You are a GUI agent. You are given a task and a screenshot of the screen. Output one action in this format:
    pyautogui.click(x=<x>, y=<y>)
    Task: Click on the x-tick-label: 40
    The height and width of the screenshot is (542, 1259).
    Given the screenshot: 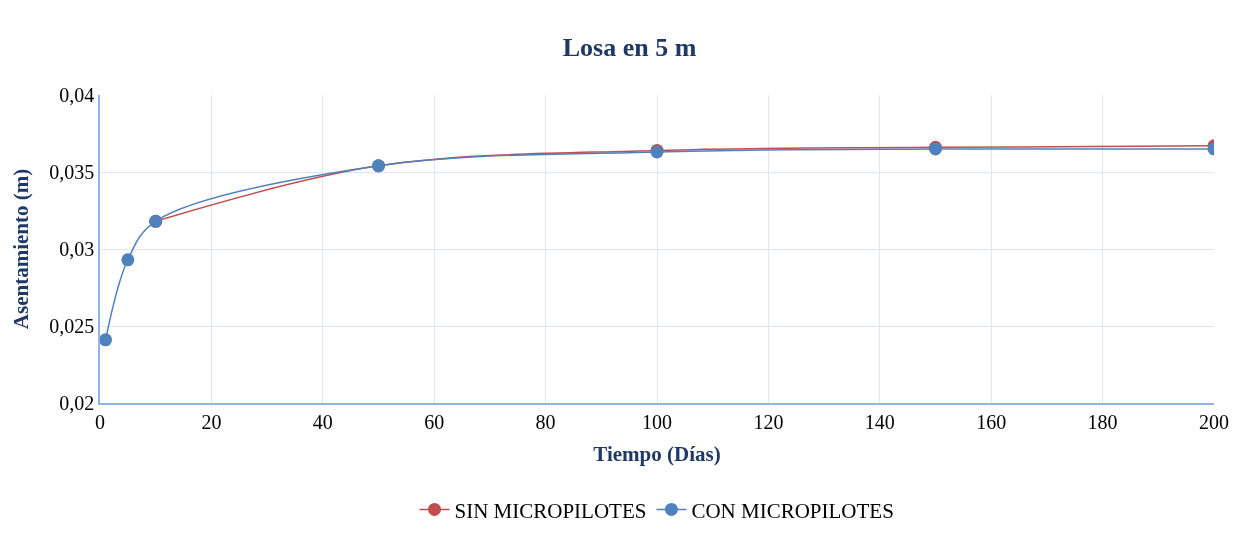 What is the action you would take?
    pyautogui.click(x=322, y=421)
    